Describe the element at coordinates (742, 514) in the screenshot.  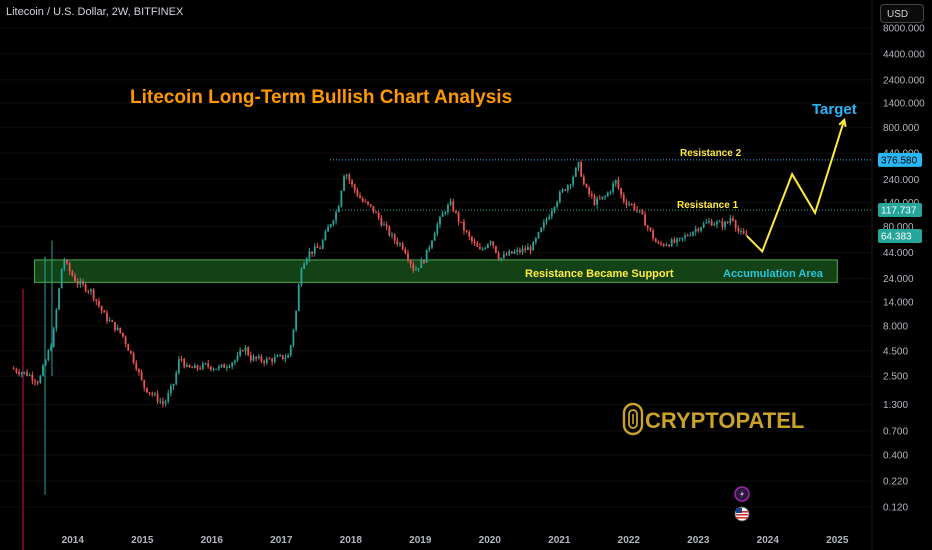
I see `us-flag-icon` at that location.